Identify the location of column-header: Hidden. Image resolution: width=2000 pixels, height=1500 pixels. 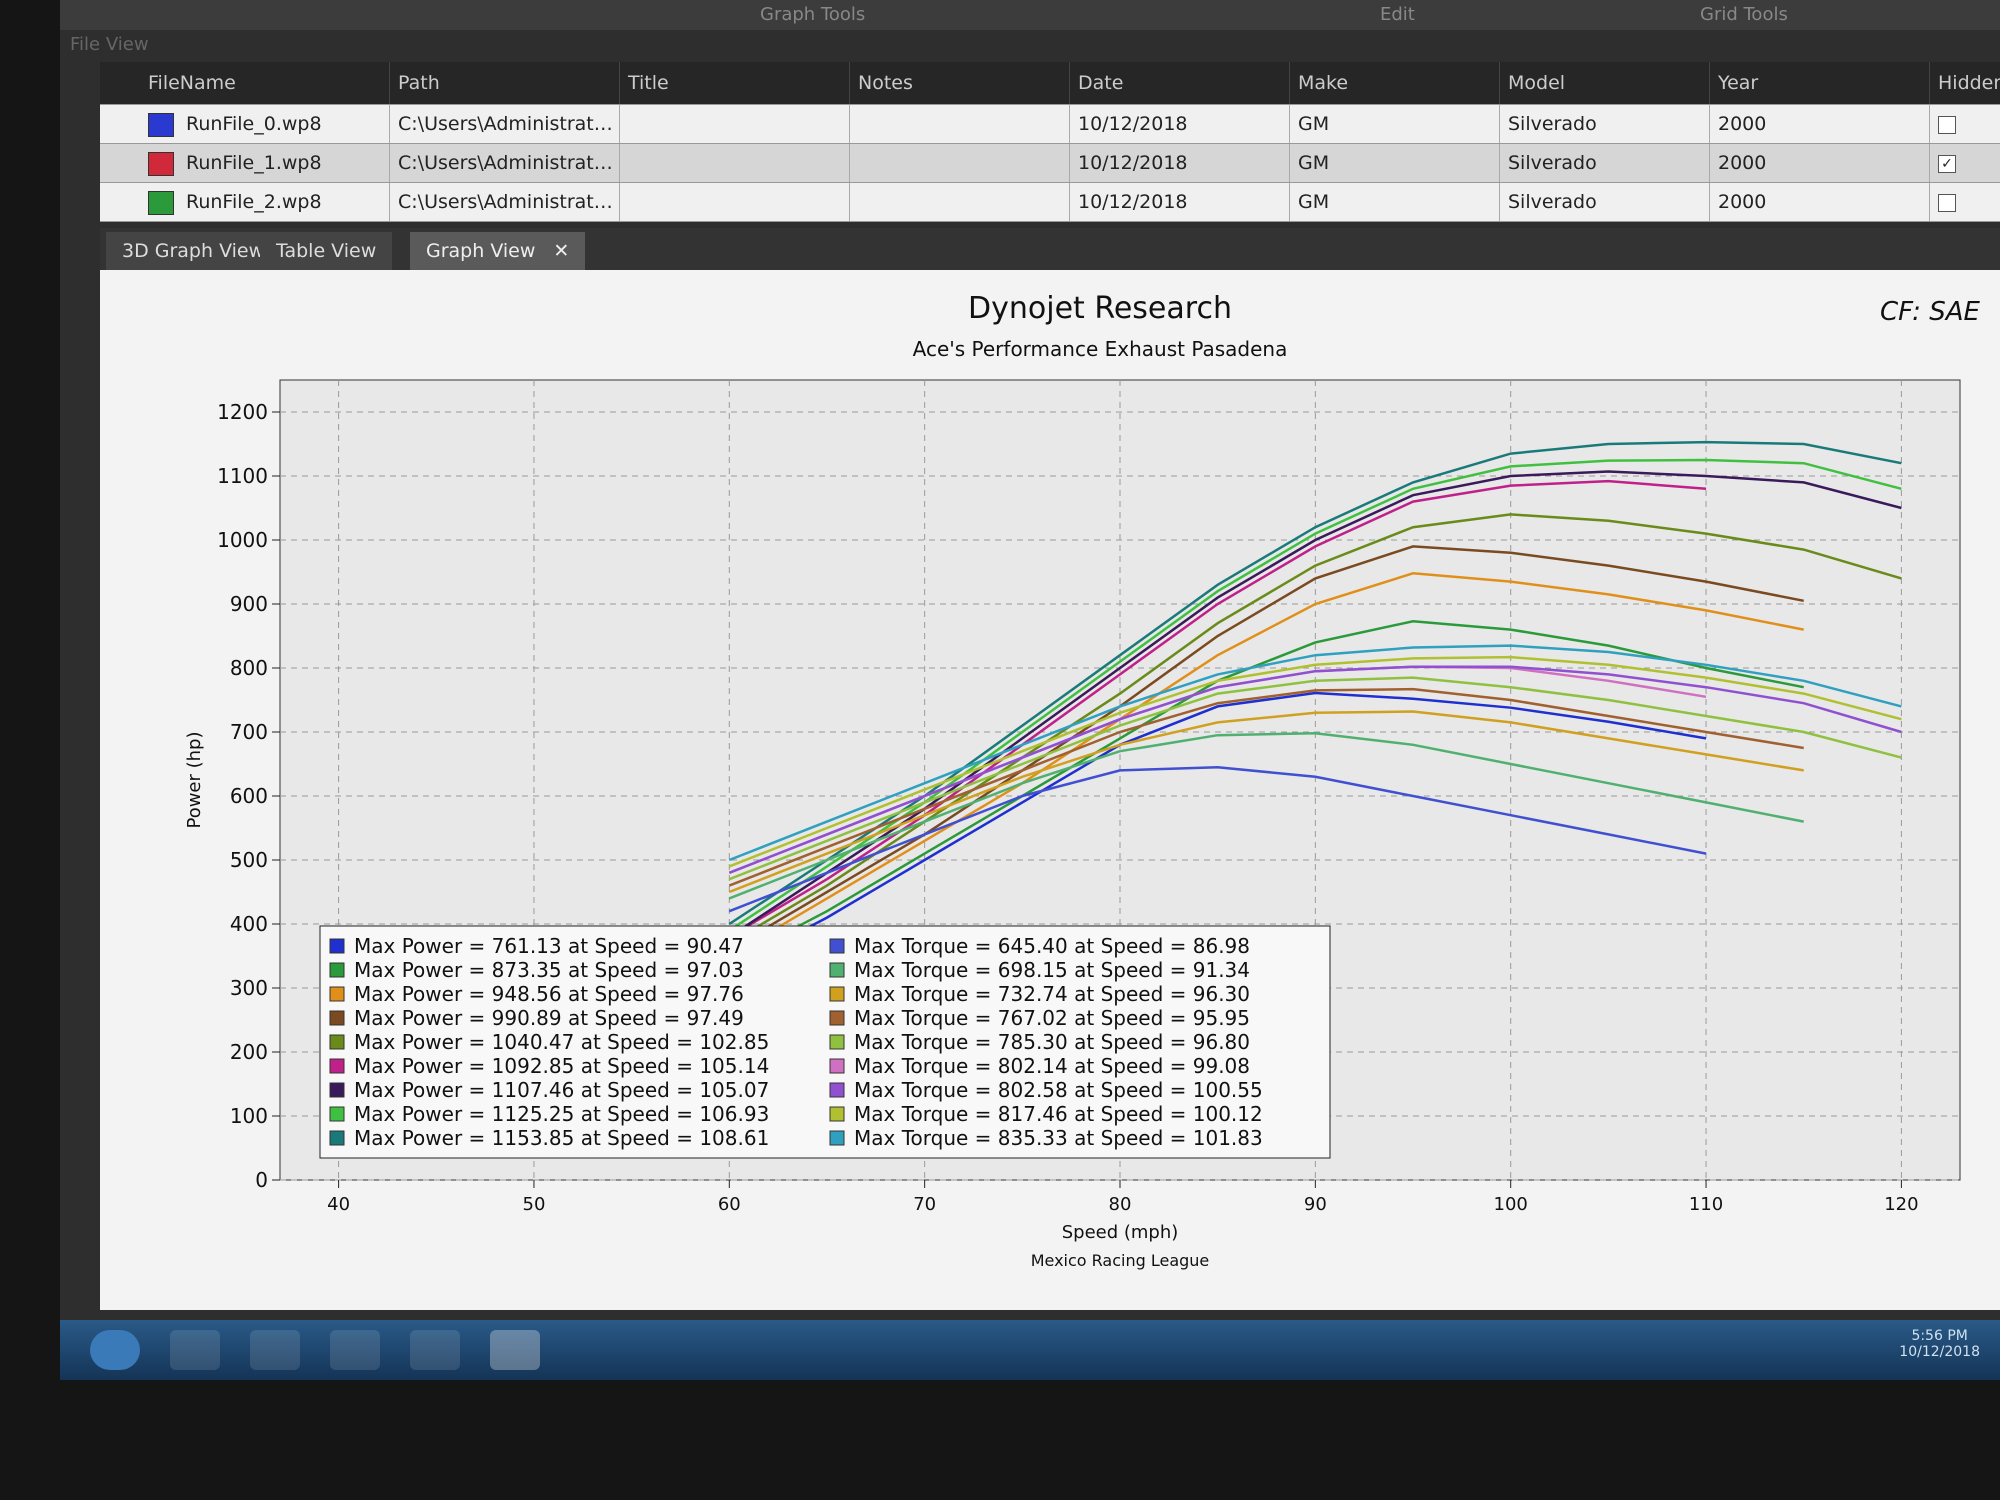
(1965, 83).